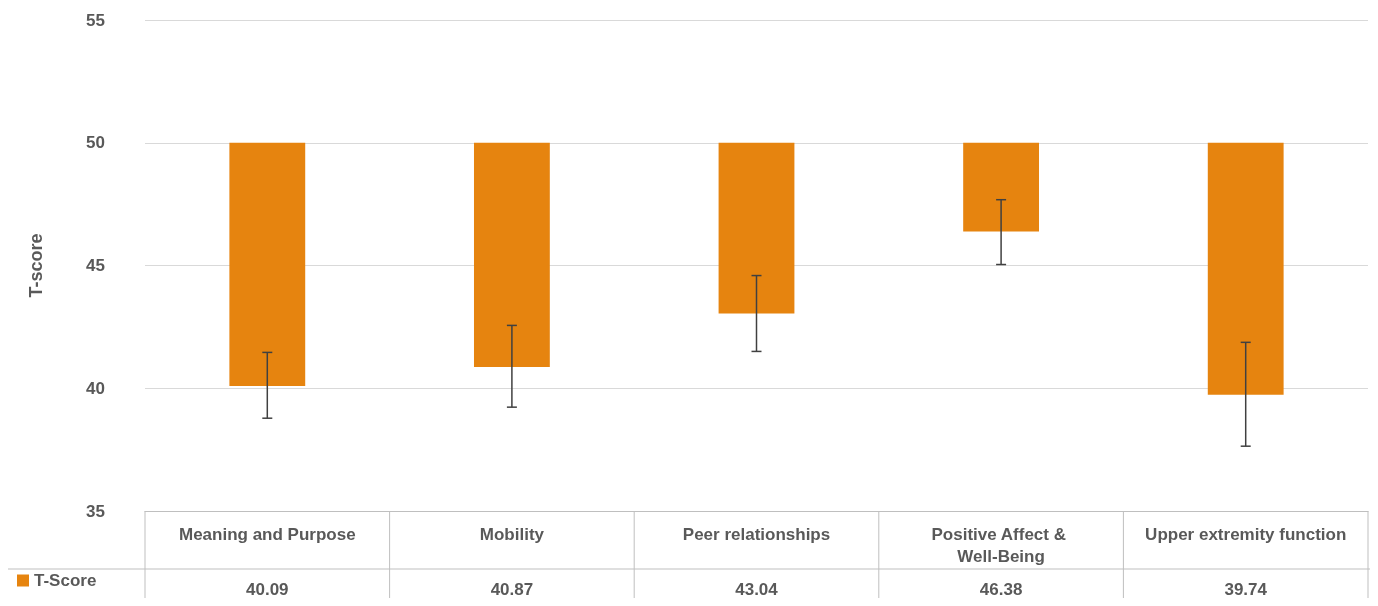 This screenshot has height=606, width=1378. I want to click on legend-label: T-Score, so click(65, 580).